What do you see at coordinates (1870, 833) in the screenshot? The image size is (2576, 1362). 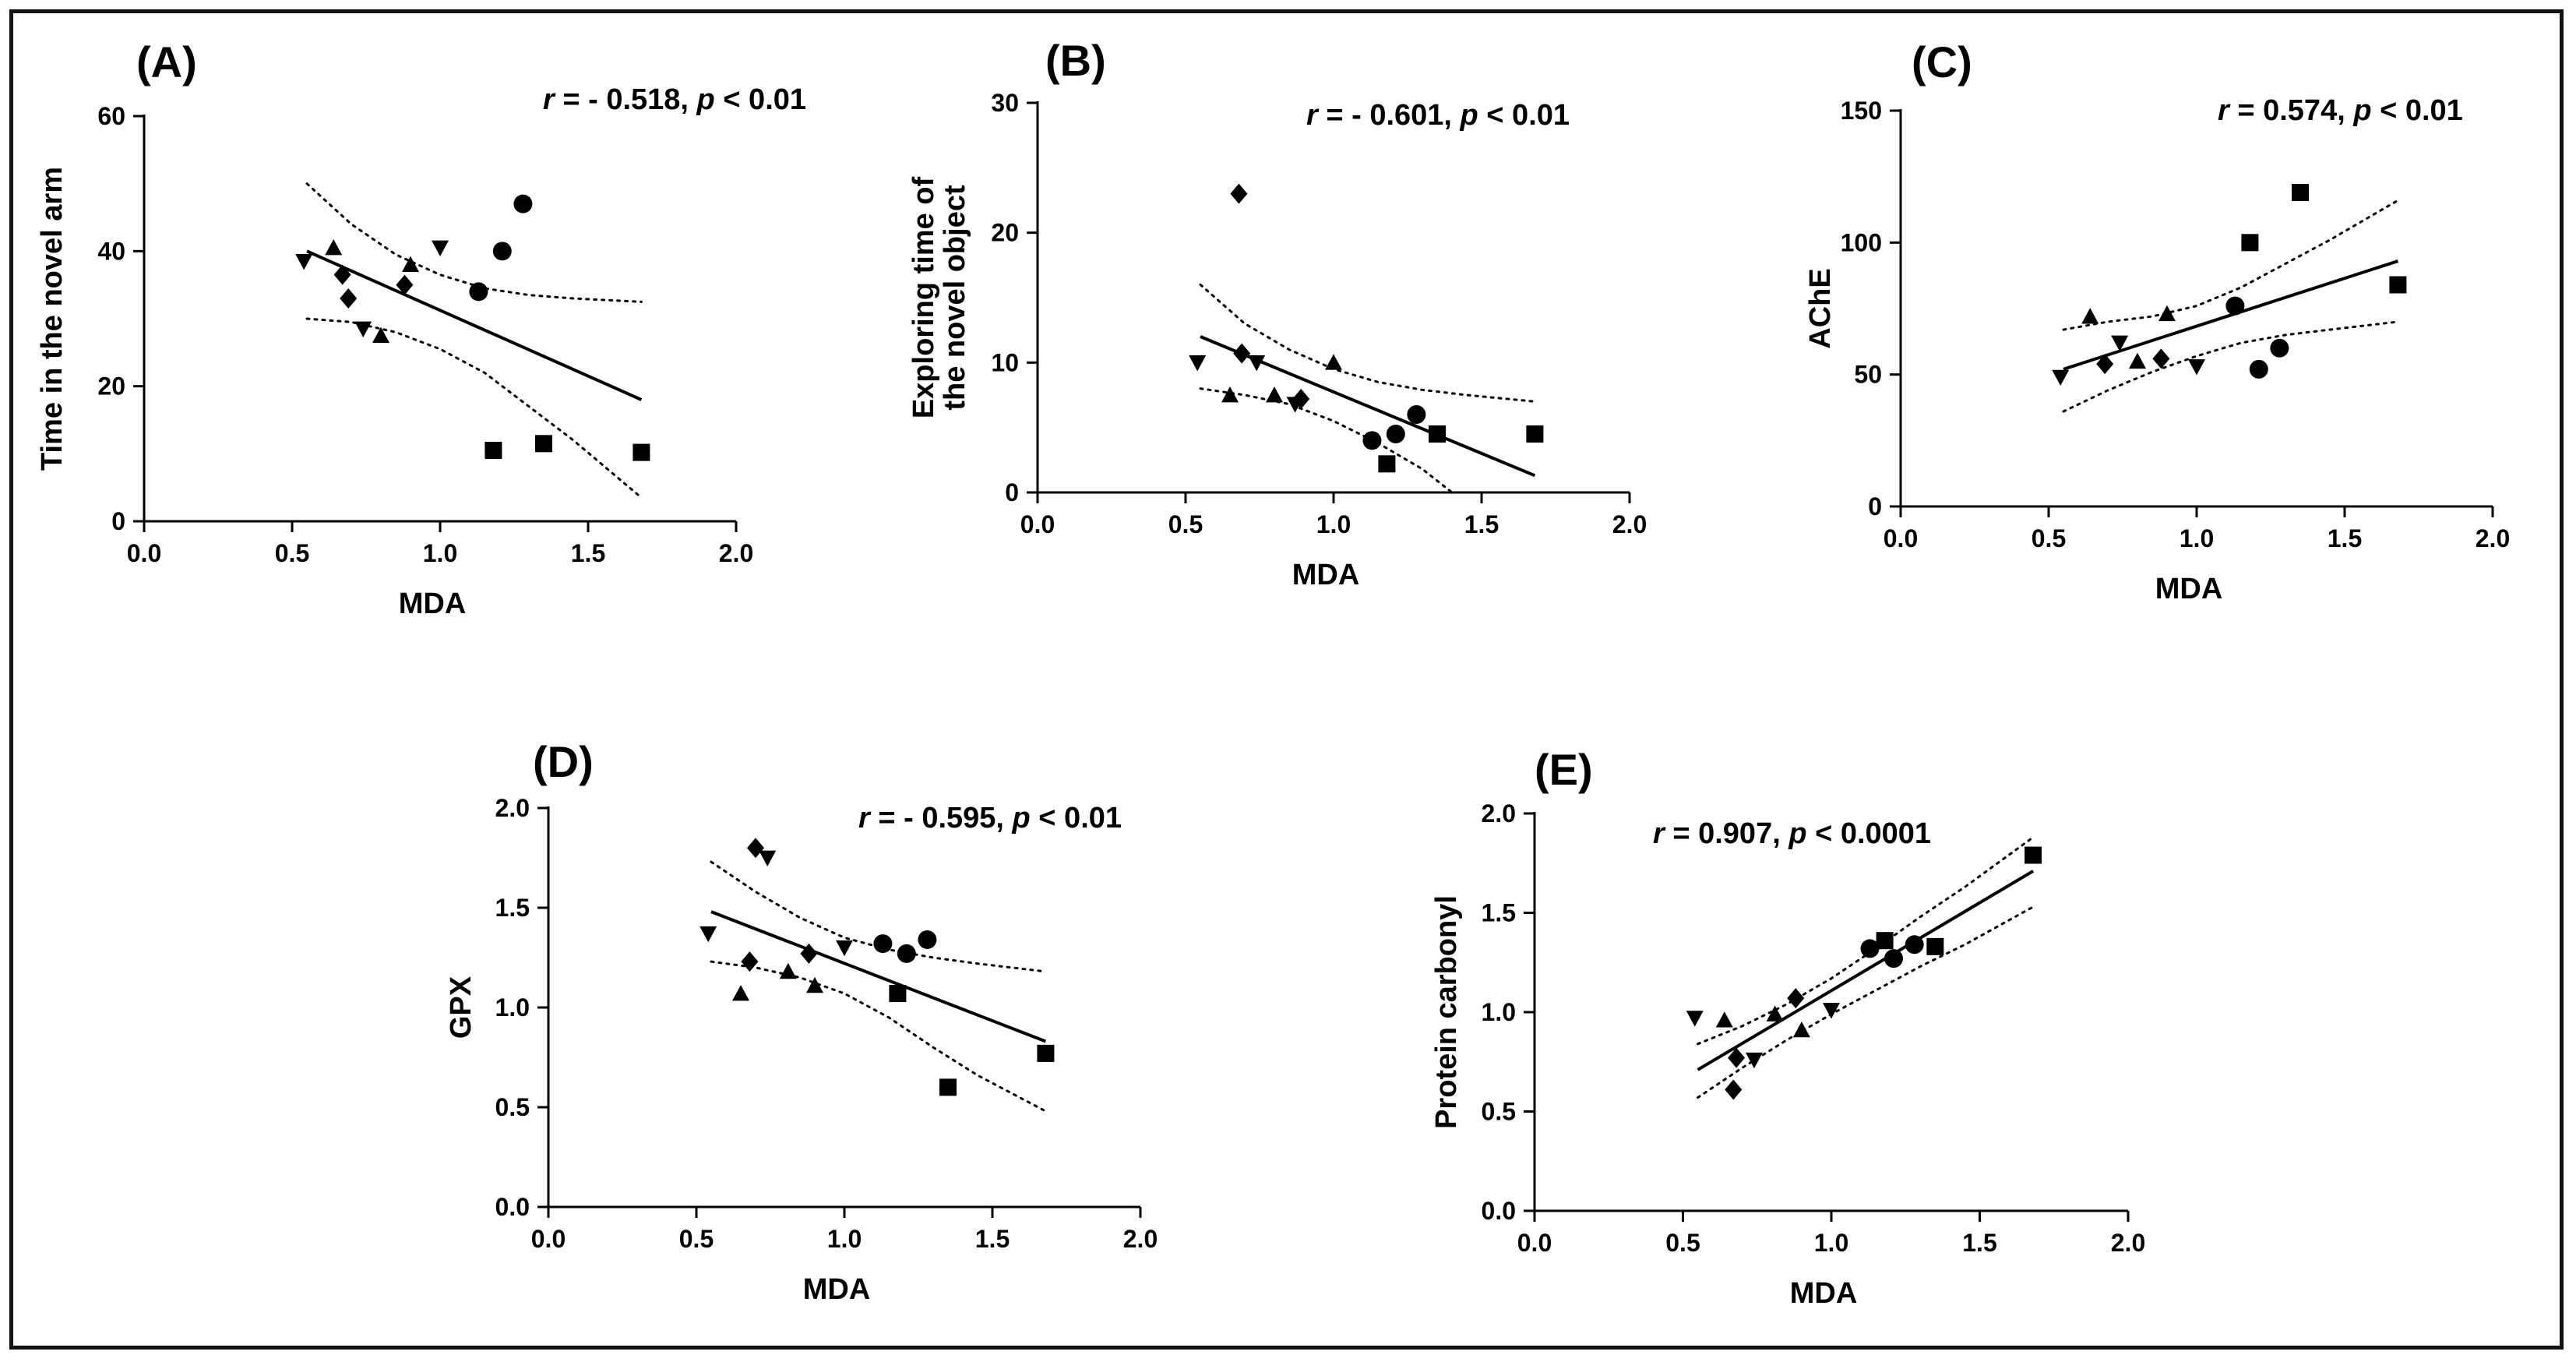 I see `stat-value: < 0.0001` at bounding box center [1870, 833].